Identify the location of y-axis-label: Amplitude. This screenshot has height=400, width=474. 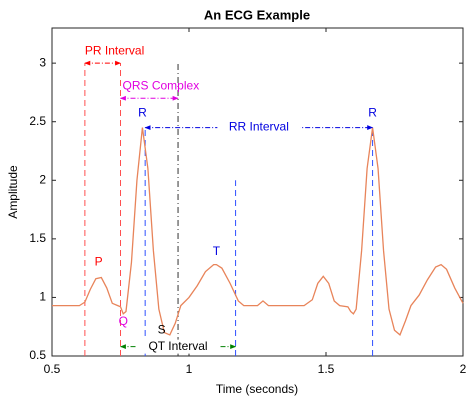
(13, 192).